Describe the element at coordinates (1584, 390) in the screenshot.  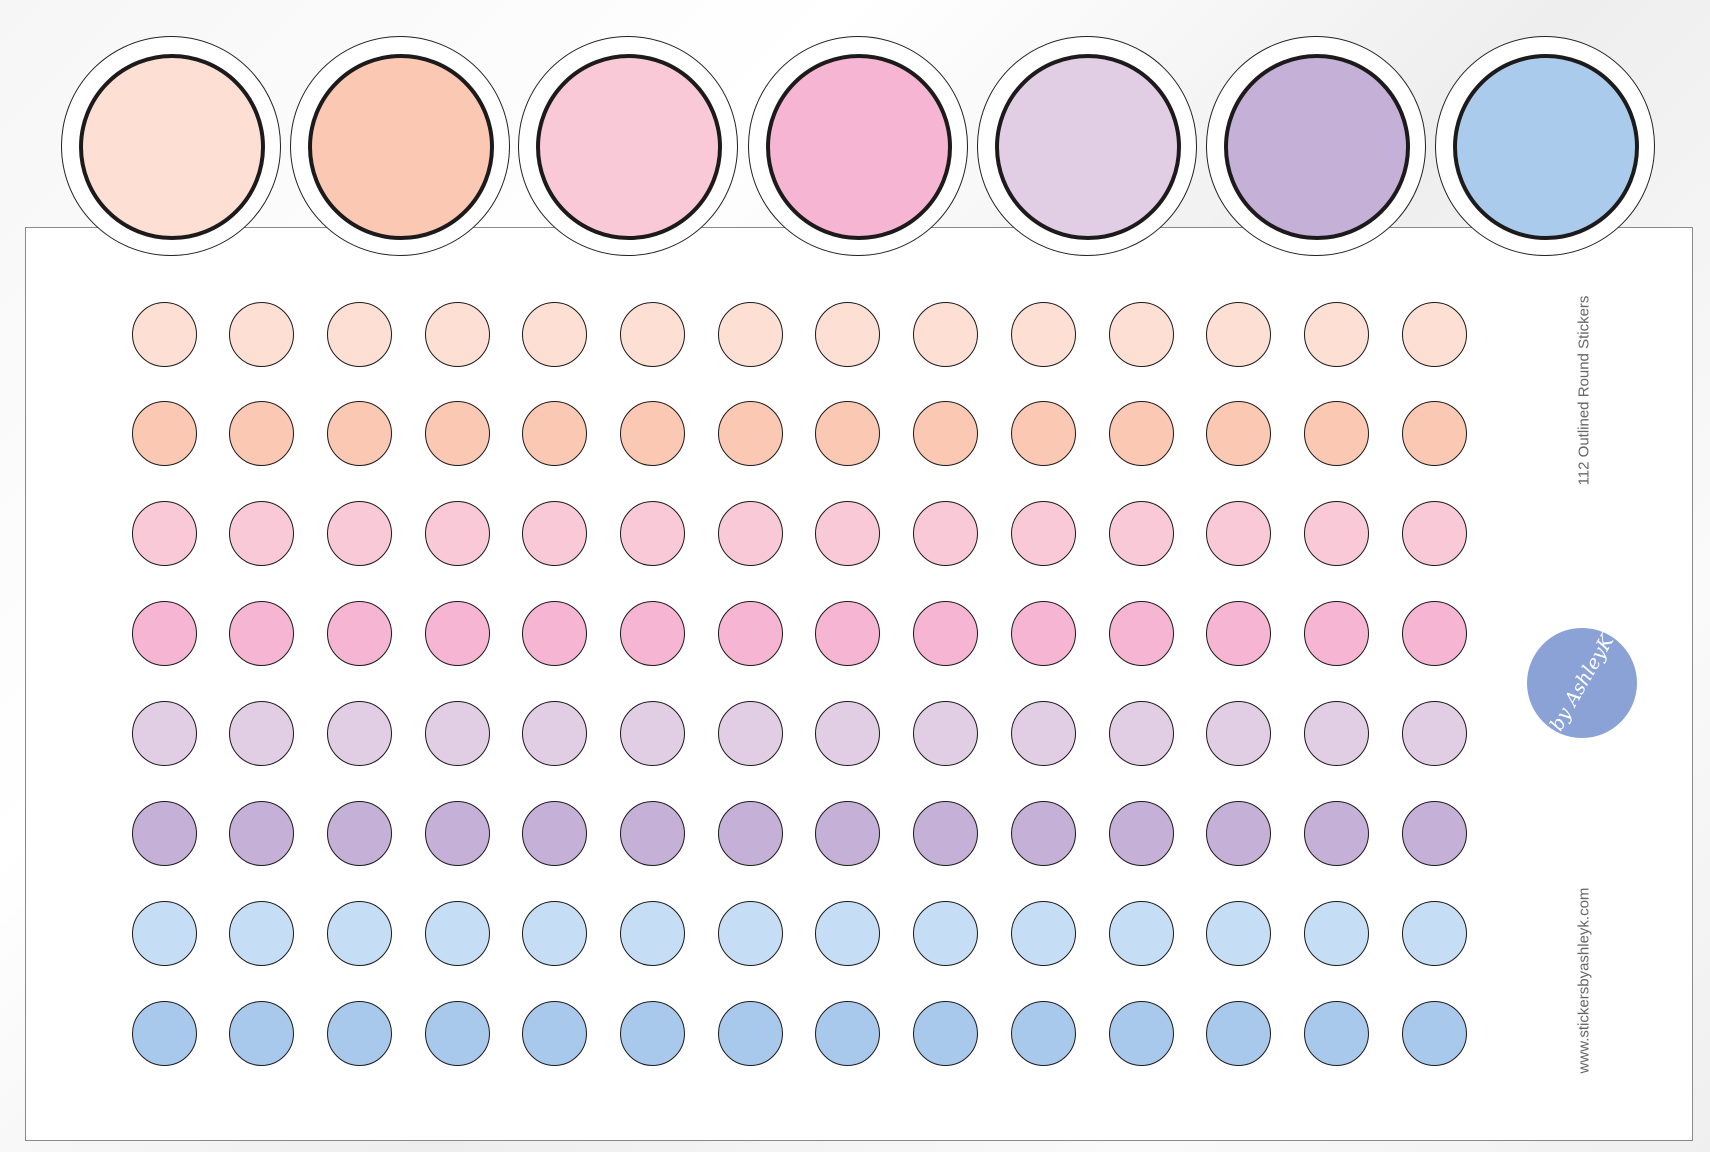
I see `sheet-title: 112 Outlined Round Stickers` at that location.